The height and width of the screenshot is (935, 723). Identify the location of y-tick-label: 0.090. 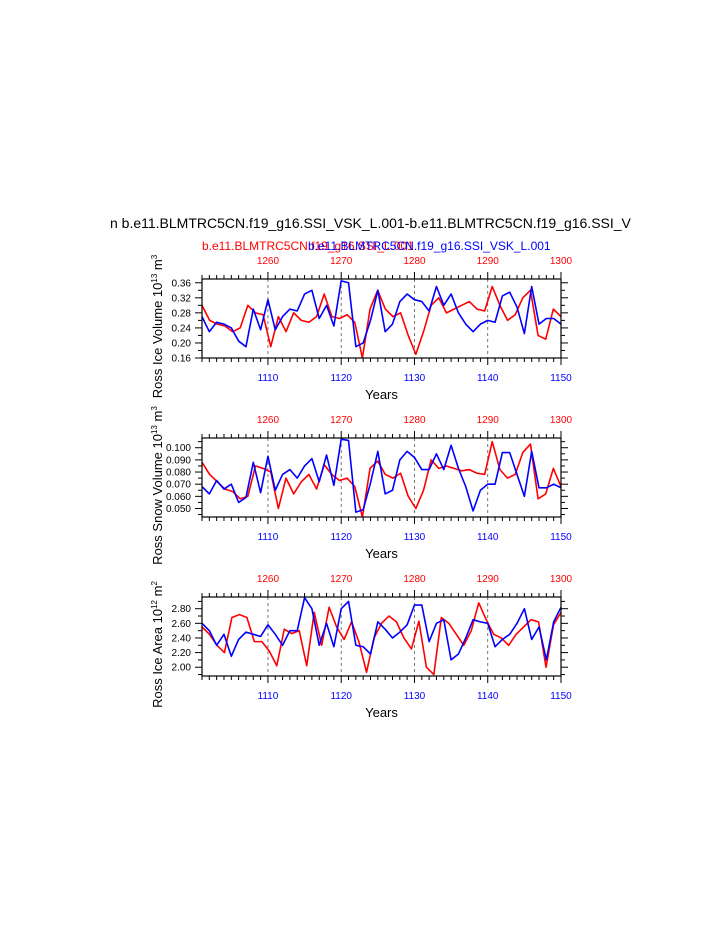
(178, 460).